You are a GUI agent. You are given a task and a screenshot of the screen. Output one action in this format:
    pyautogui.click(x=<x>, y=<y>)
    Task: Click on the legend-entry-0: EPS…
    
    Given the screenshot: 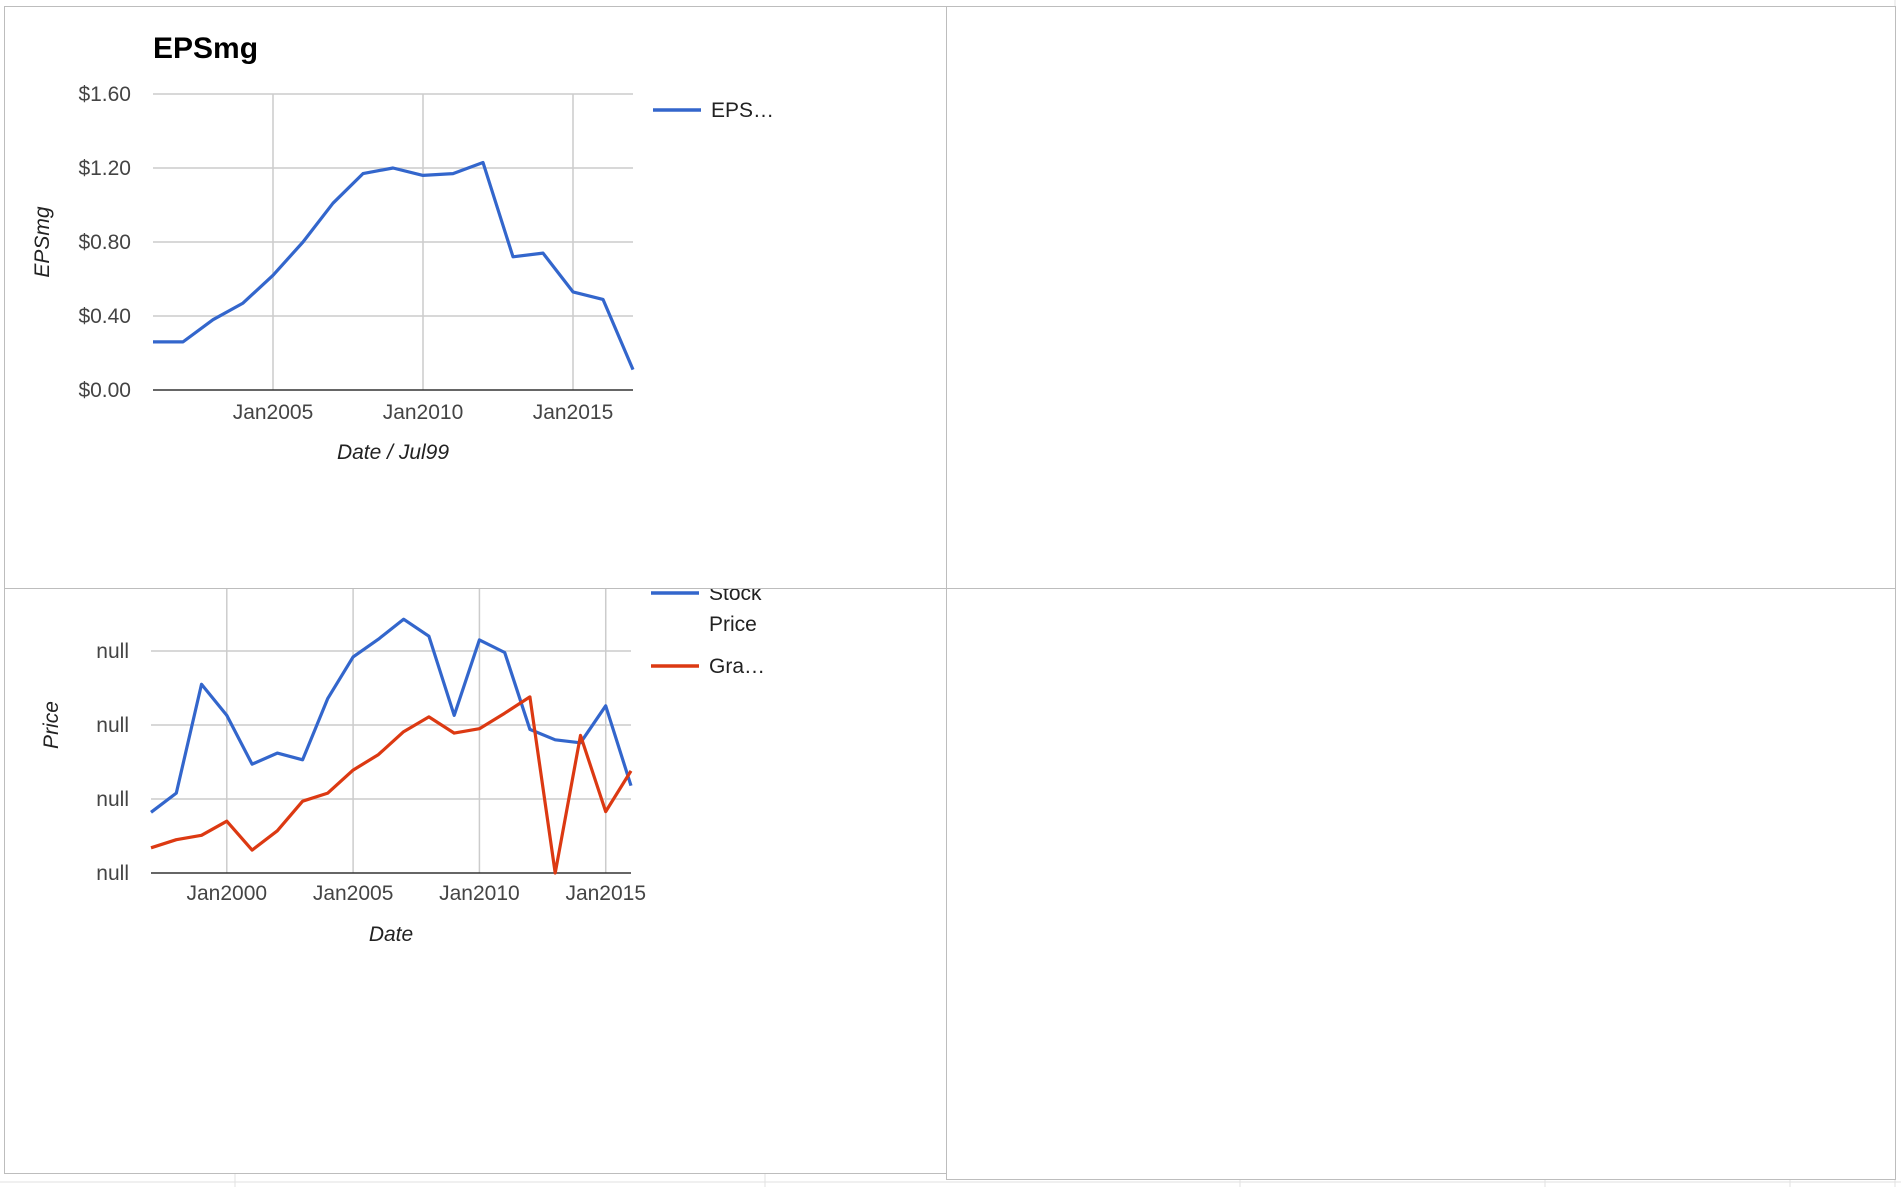 What is the action you would take?
    pyautogui.click(x=713, y=110)
    